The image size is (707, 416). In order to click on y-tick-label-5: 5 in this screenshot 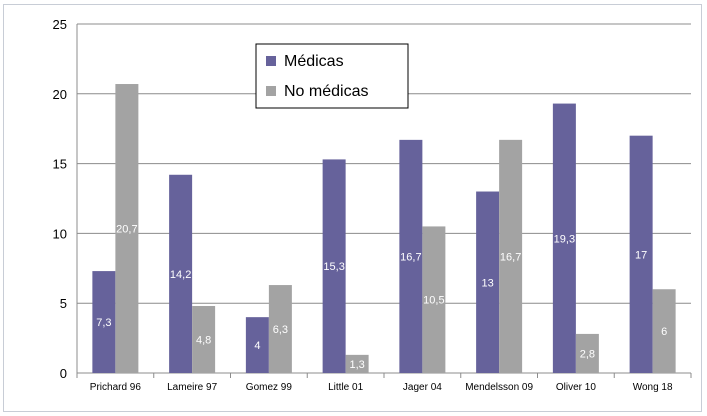, I will do `click(63, 303)`.